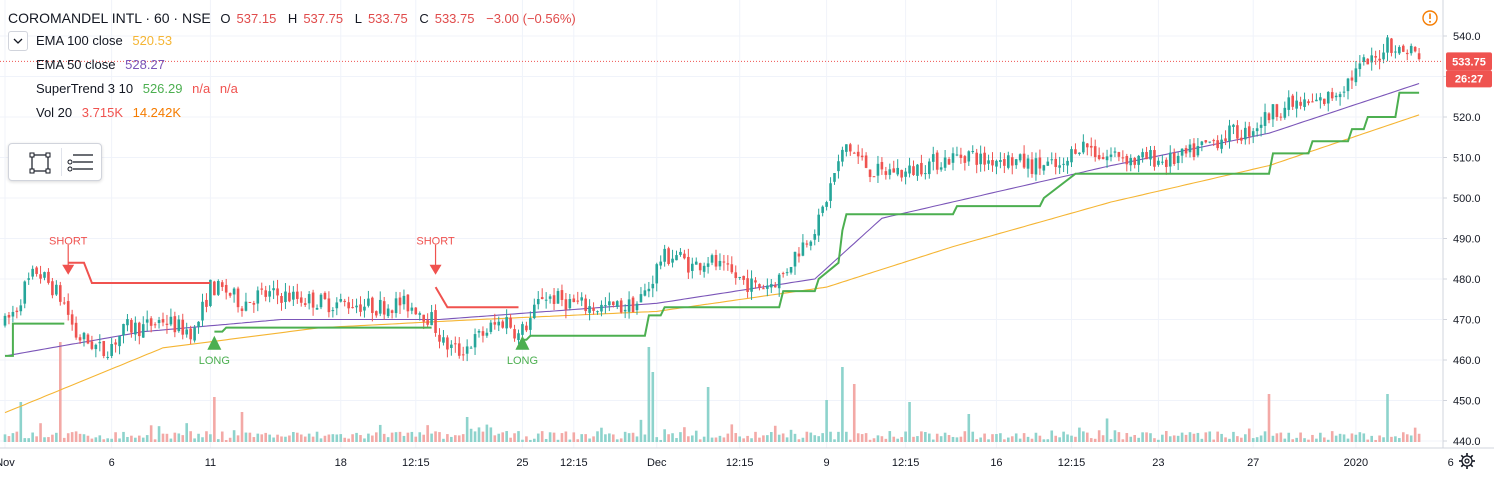 Image resolution: width=1494 pixels, height=479 pixels. I want to click on rectangle-icon, so click(40, 163).